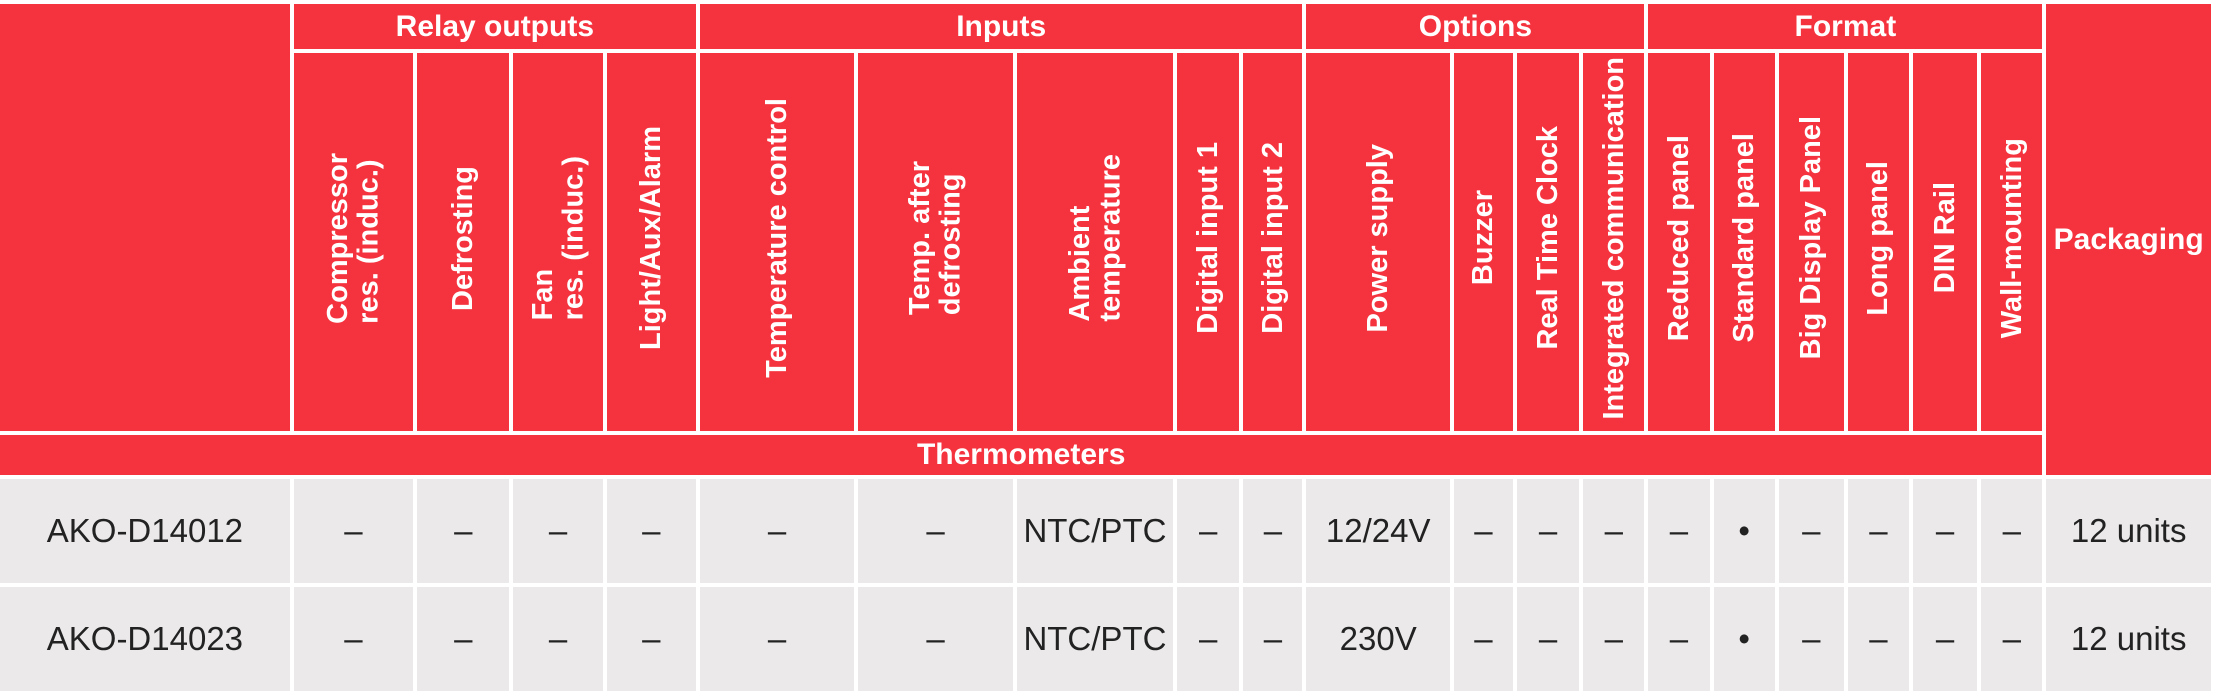 This screenshot has height=699, width=2219. I want to click on packaging-header: Packaging, so click(2128, 239).